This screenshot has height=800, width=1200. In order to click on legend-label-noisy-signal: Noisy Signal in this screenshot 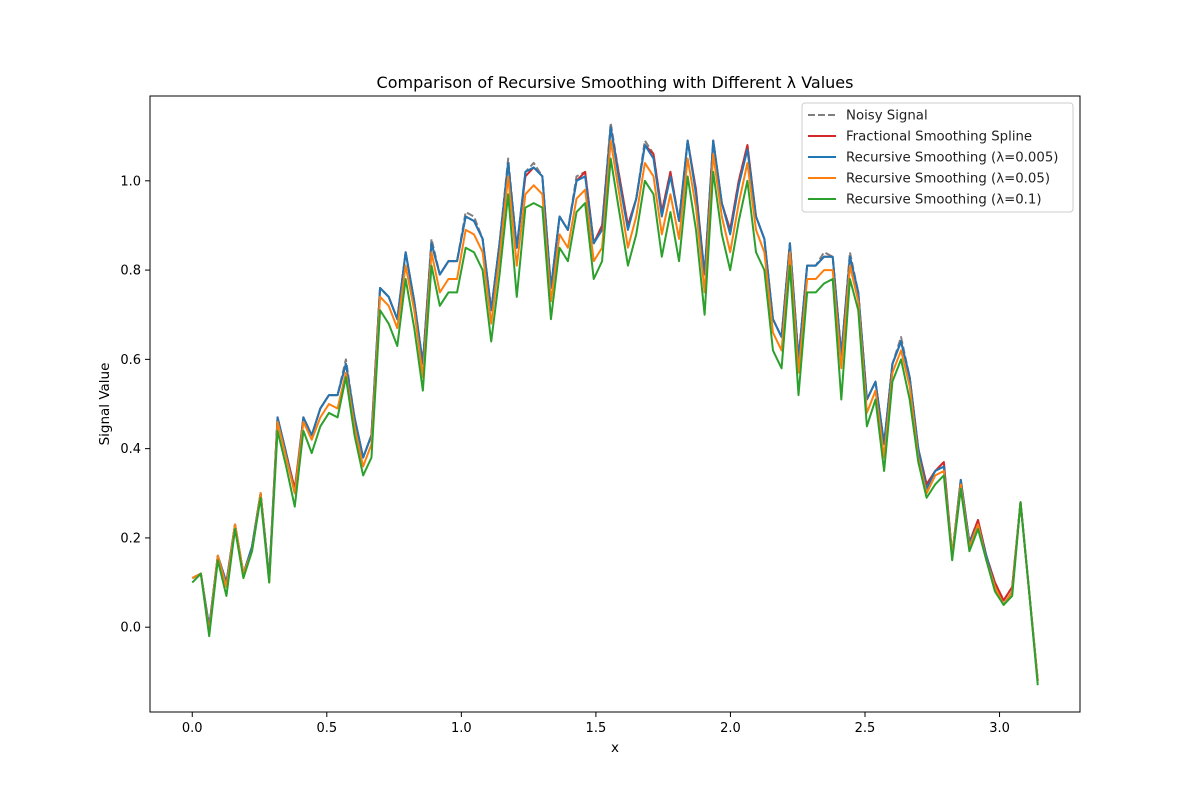, I will do `click(887, 116)`.